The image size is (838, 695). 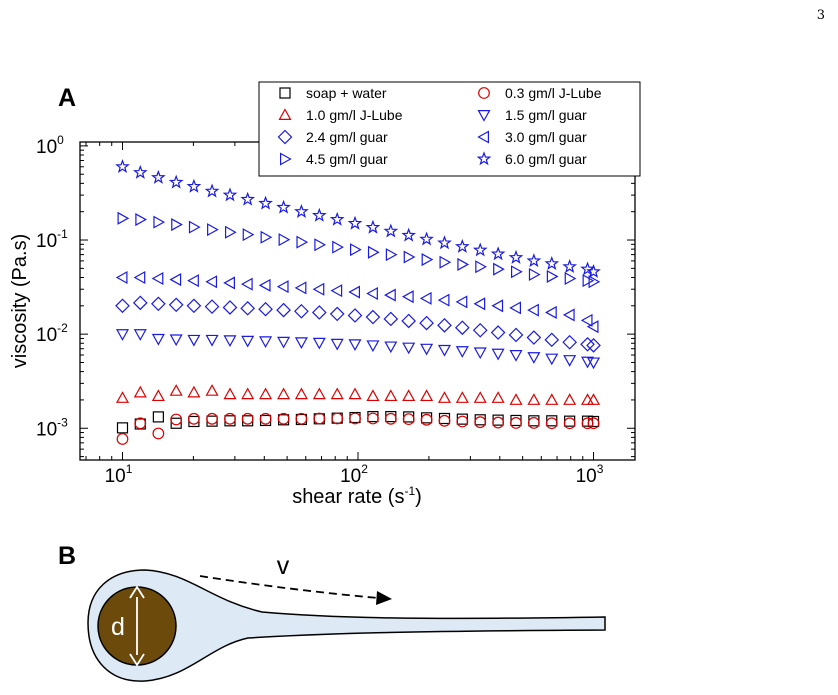 I want to click on series-2-4-gm-l-guar, so click(x=358, y=324).